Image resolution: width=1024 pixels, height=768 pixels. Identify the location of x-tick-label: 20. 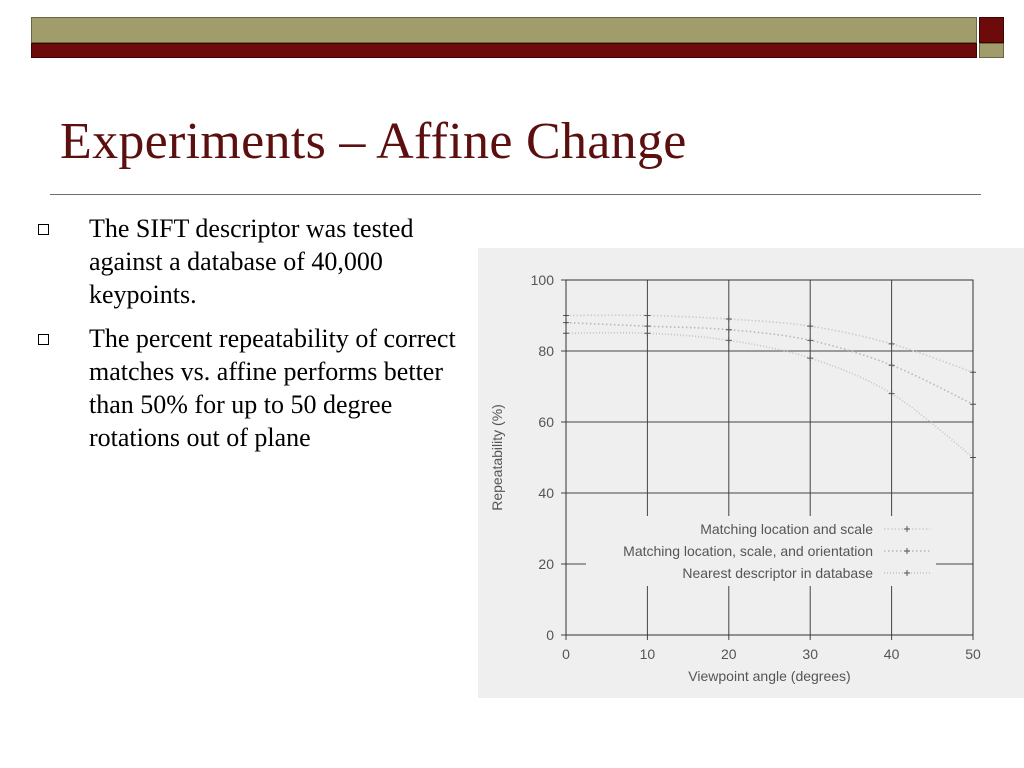
(729, 654).